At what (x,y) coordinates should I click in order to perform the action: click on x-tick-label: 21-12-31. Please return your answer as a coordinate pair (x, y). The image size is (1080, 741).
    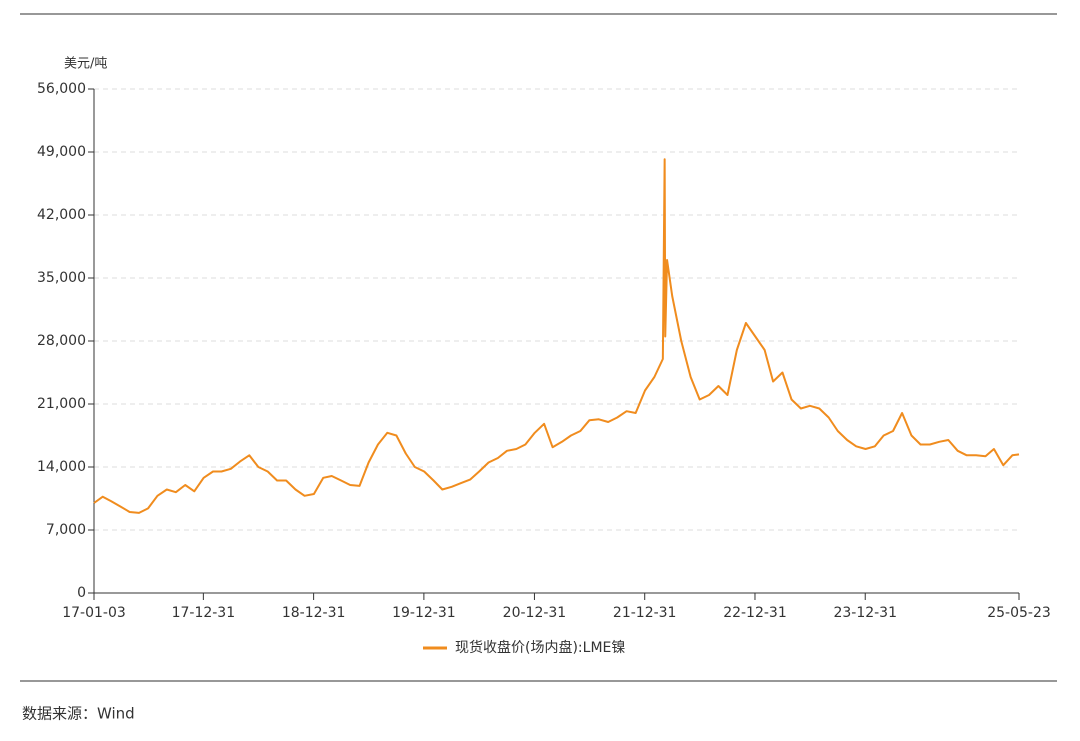
    Looking at the image, I should click on (645, 613).